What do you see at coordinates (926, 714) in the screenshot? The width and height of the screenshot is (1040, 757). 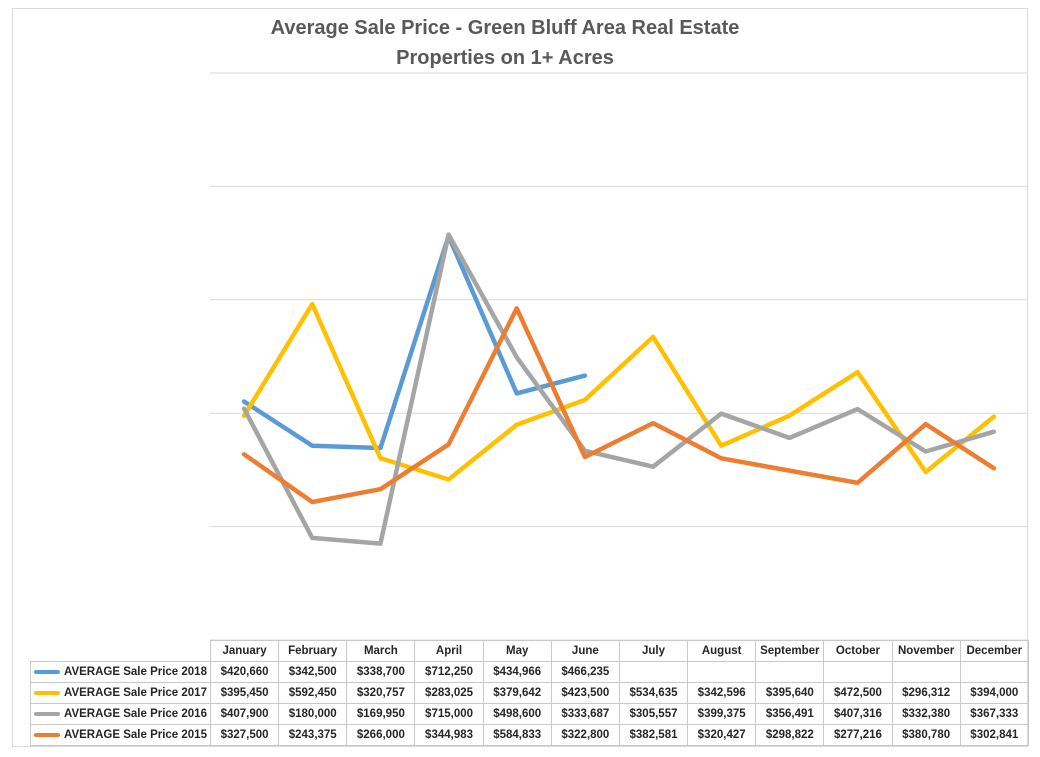 I see `data-label: $332,380` at bounding box center [926, 714].